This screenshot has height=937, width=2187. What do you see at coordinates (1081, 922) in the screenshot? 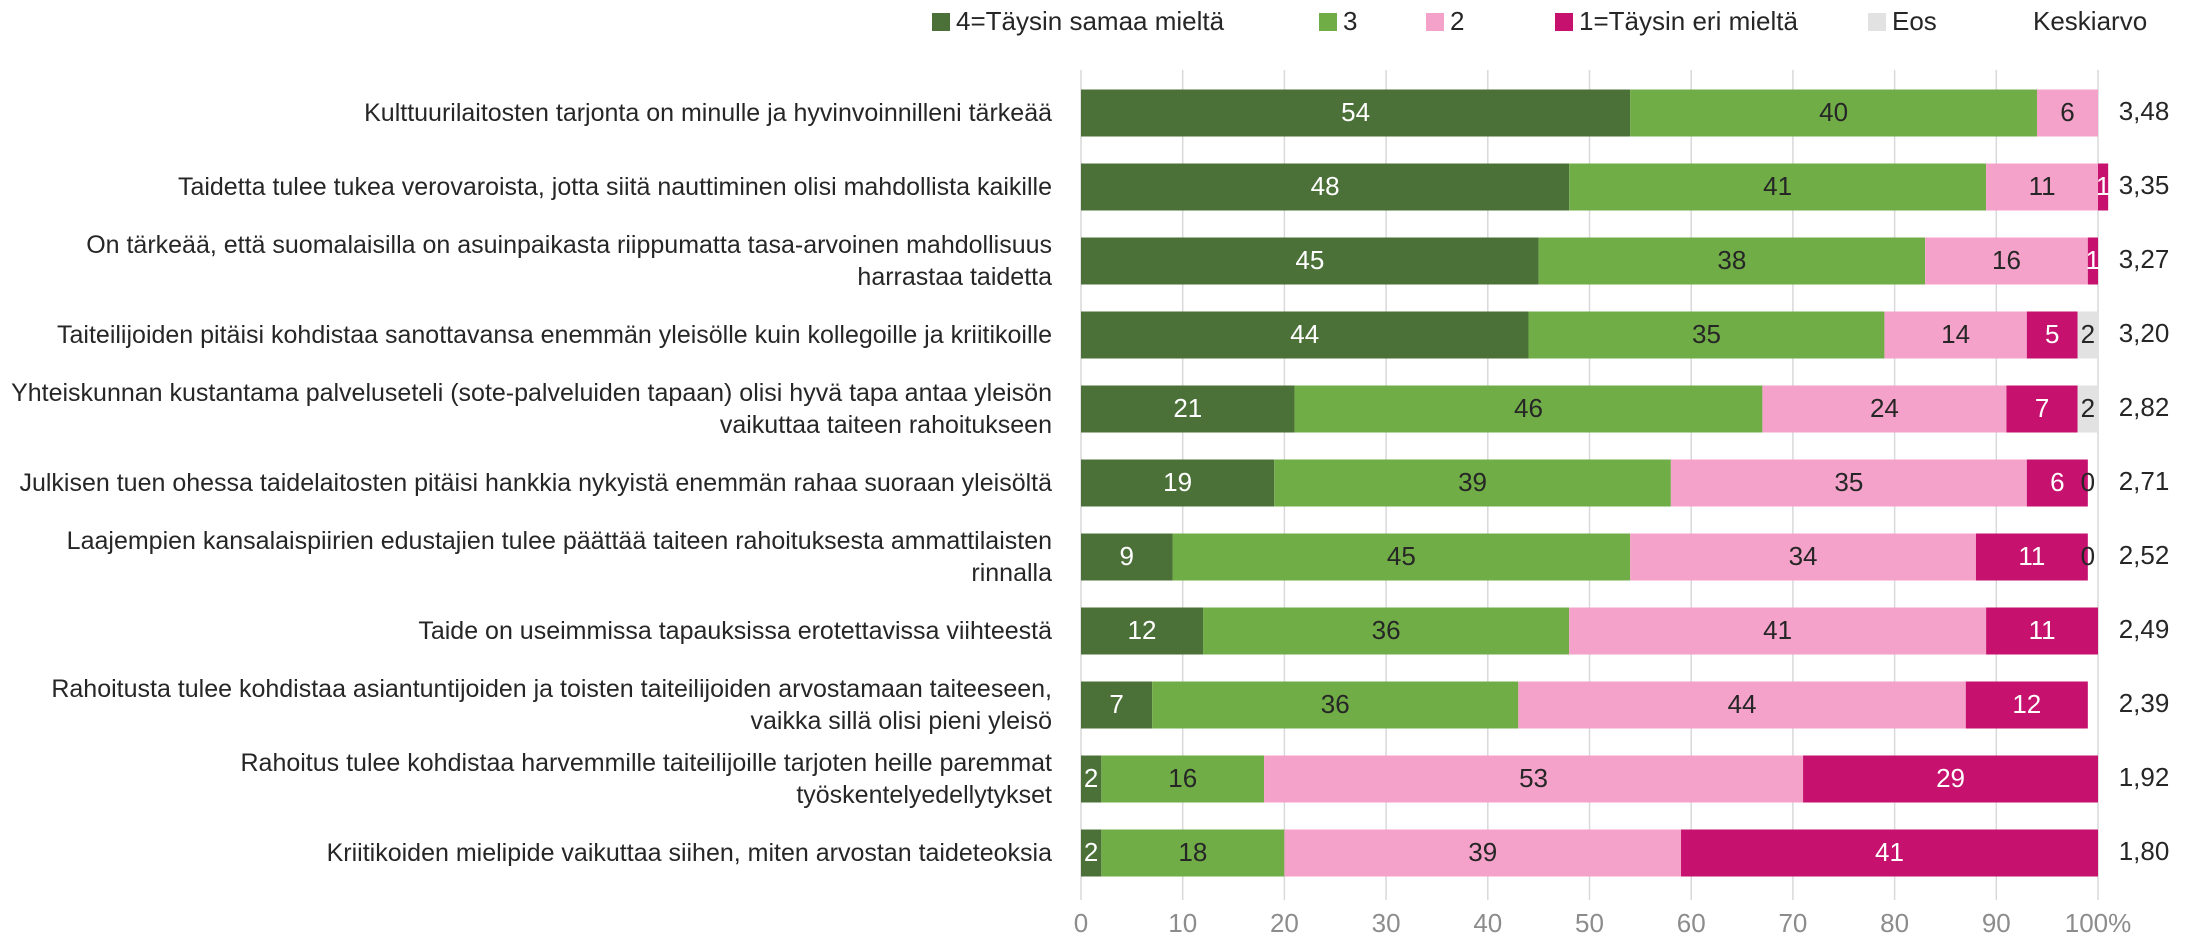
I see `x-tick-label: 0` at bounding box center [1081, 922].